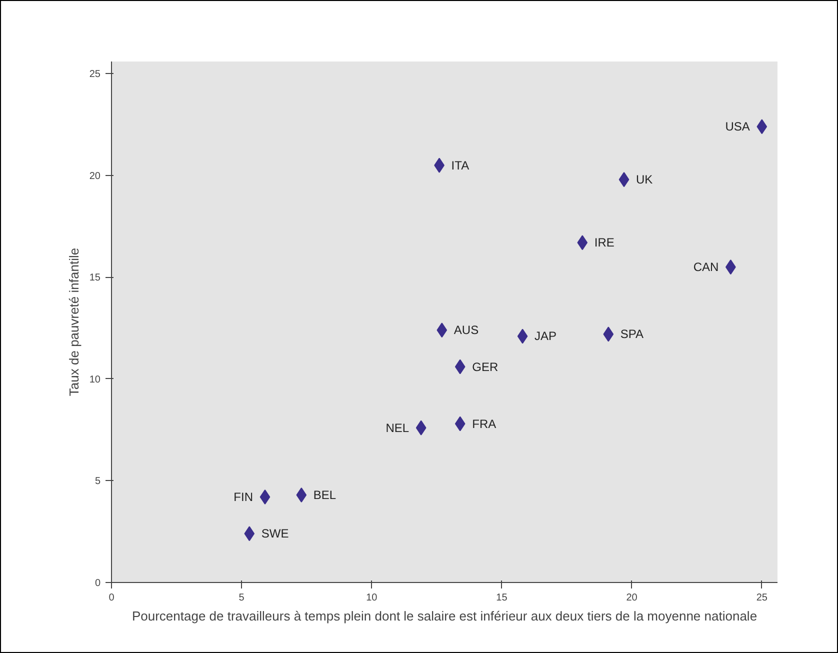  What do you see at coordinates (372, 598) in the screenshot?
I see `x-tick-label: 10` at bounding box center [372, 598].